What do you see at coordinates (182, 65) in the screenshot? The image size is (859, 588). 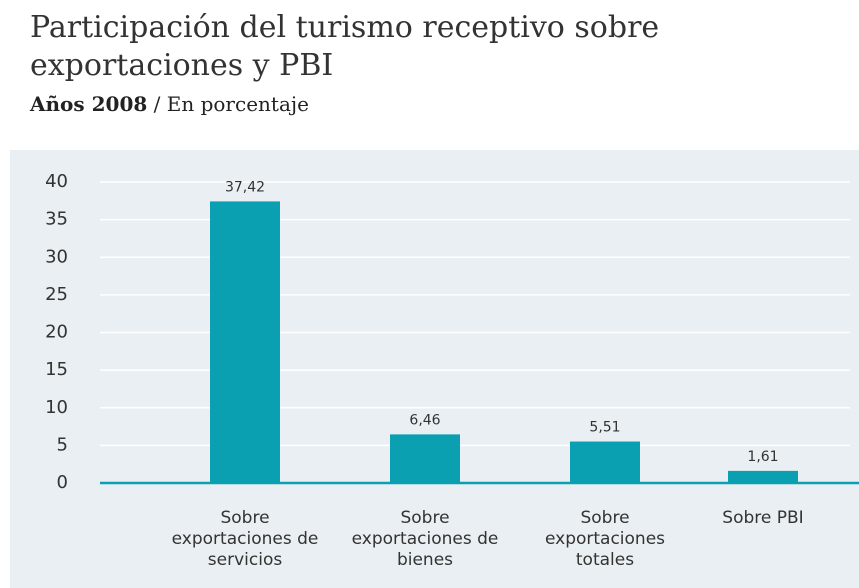 I see `chart-title: exportaciones y PBI` at bounding box center [182, 65].